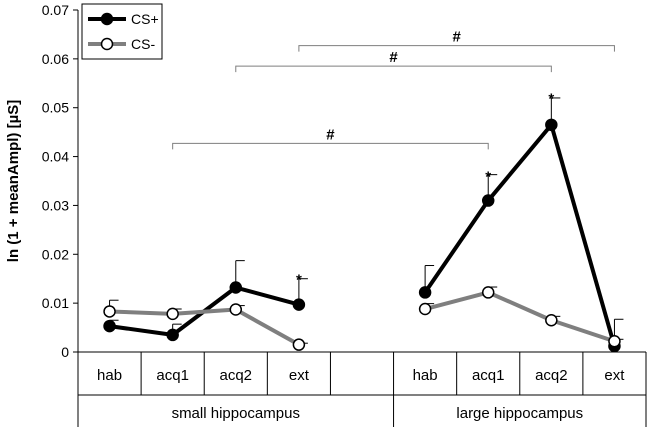 The image size is (650, 427). What do you see at coordinates (143, 44) in the screenshot?
I see `legend-label-cs-minus: CS-` at bounding box center [143, 44].